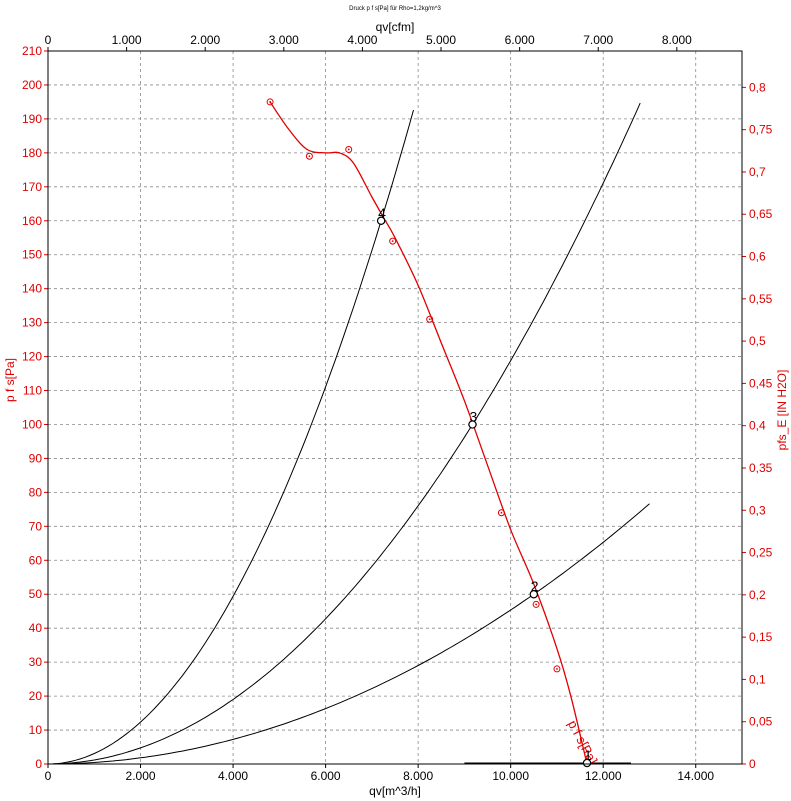 Image resolution: width=791 pixels, height=801 pixels. I want to click on x-top-tick-label: 8.000, so click(677, 40).